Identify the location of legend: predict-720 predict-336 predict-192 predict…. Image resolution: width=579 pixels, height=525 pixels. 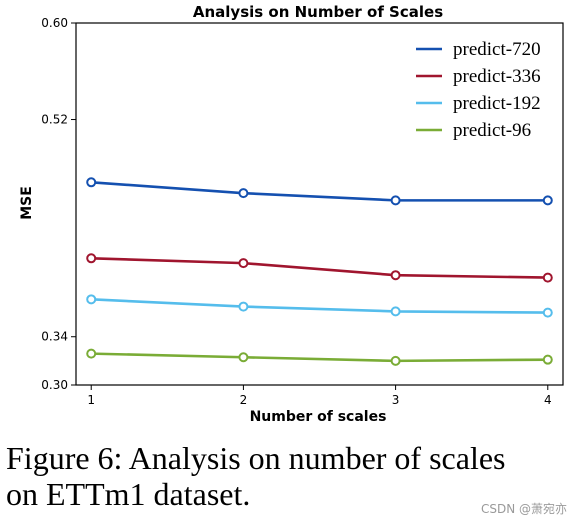
(478, 90).